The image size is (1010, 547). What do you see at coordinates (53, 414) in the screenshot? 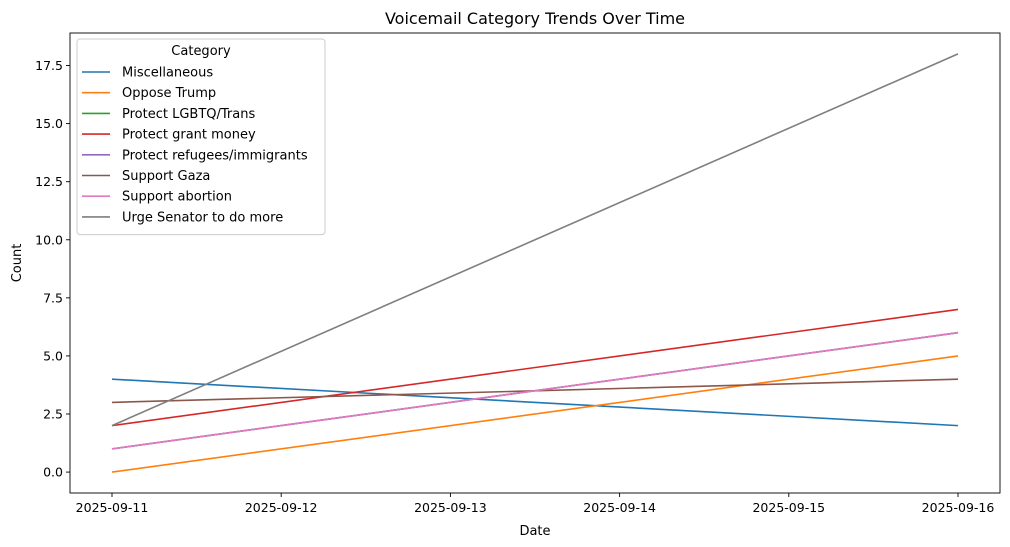
I see `y-tick-label-1: 2.5` at bounding box center [53, 414].